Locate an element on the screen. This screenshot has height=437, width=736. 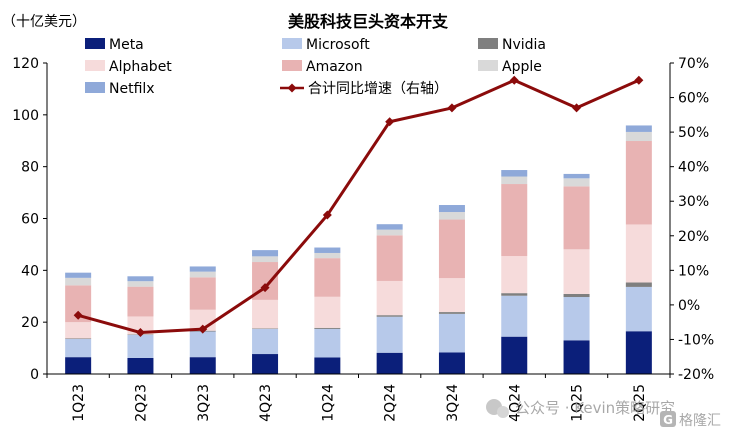
bar-segment-meta-3q23 is located at coordinates (202, 365).